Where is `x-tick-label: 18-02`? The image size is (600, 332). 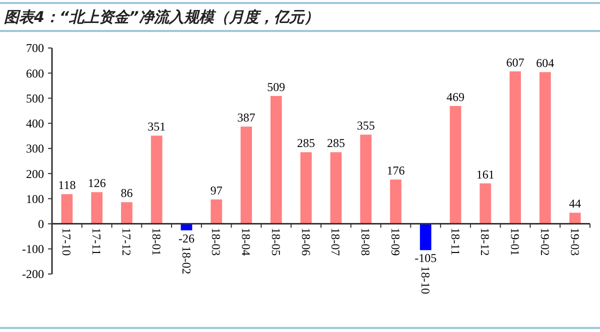
x-tick-label: 18-02 is located at coordinates (186, 260).